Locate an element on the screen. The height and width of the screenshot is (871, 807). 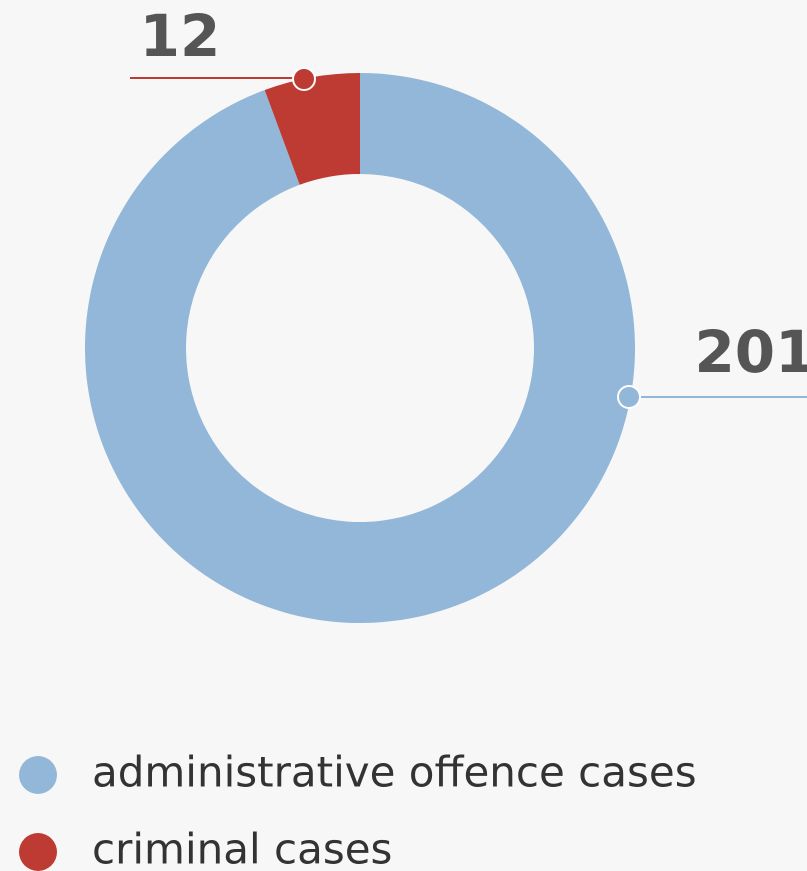
legend-label: administrative offence cases is located at coordinates (394, 772).